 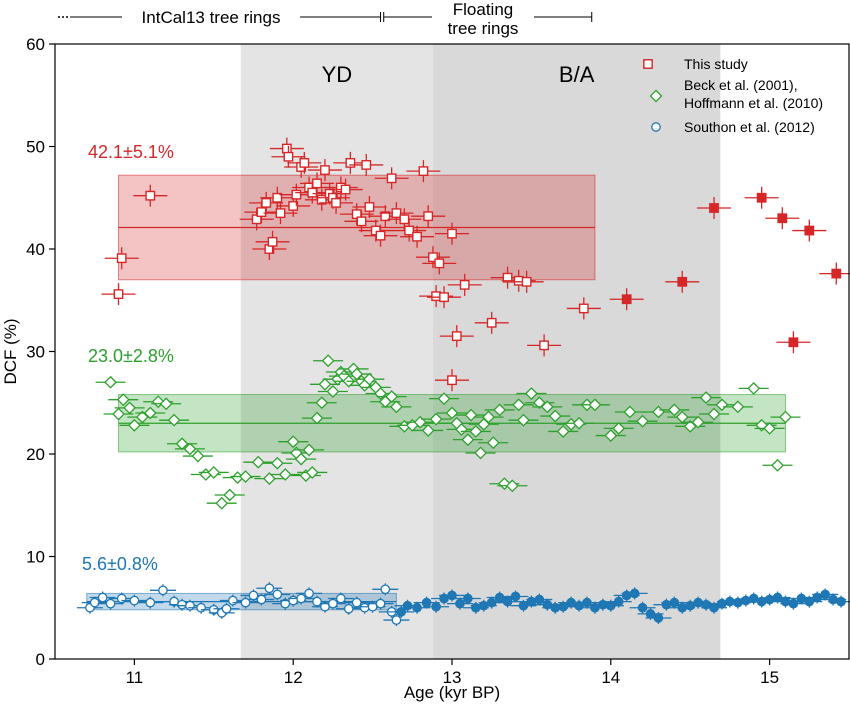 What do you see at coordinates (483, 9) in the screenshot?
I see `timeline-label-floating: Floating` at bounding box center [483, 9].